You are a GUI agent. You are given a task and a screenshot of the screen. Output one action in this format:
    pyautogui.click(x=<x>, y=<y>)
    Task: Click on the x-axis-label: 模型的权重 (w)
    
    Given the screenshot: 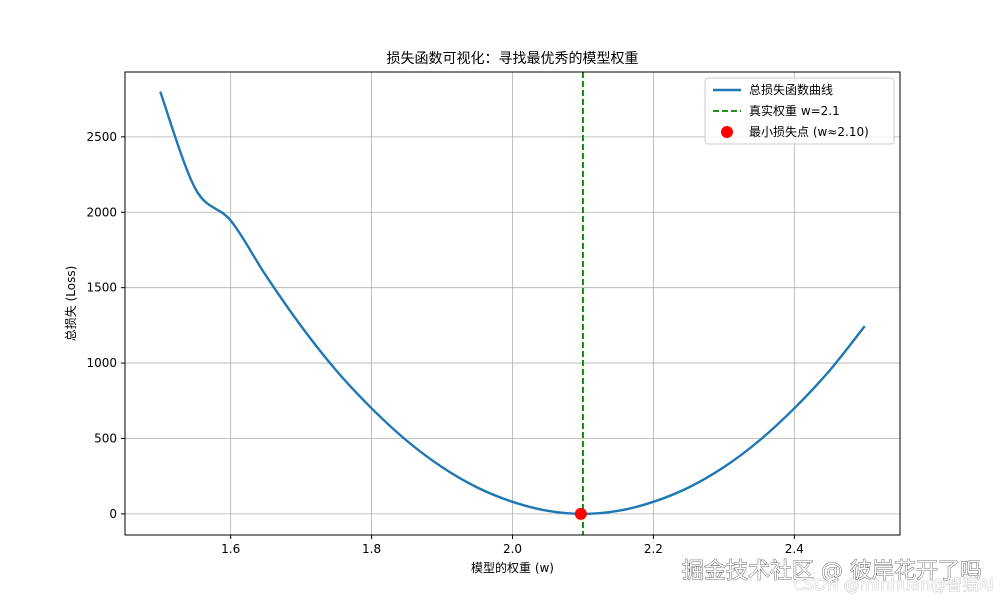 What is the action you would take?
    pyautogui.click(x=512, y=567)
    